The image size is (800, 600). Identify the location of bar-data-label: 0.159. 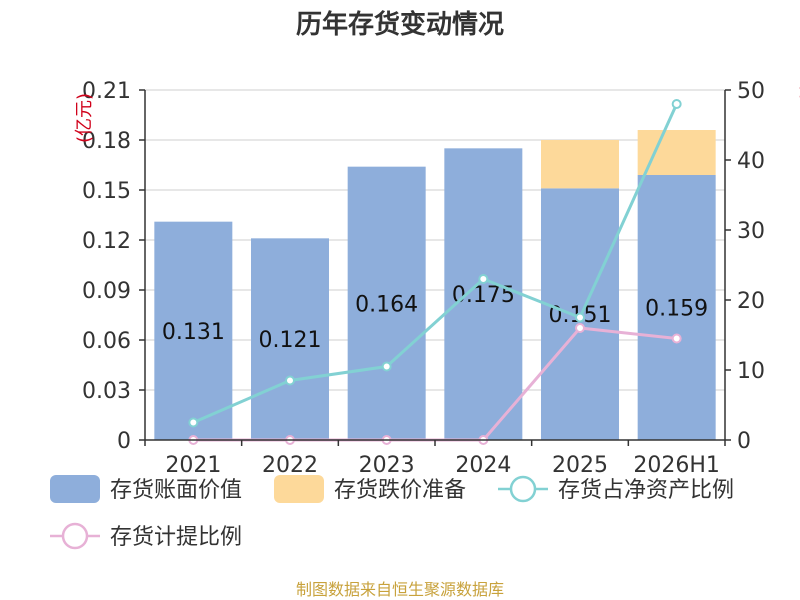
(676, 309).